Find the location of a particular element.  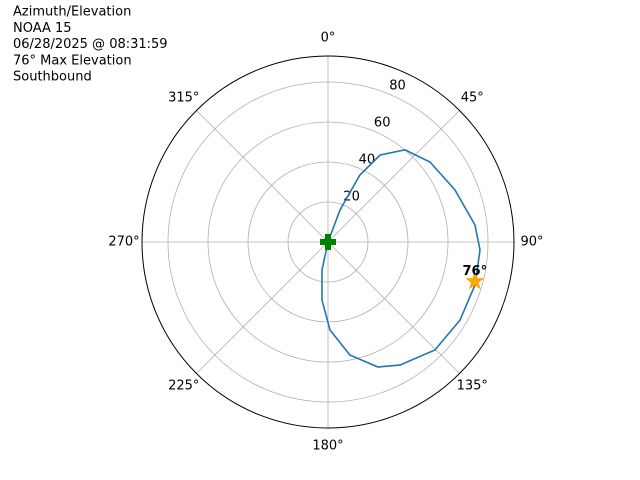

angle-tick-label: 90° is located at coordinates (531, 242).